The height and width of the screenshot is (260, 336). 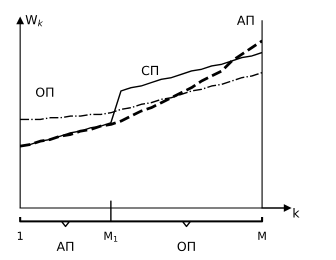 I want to click on x-tick-label: M$_{1}$, so click(x=111, y=237).